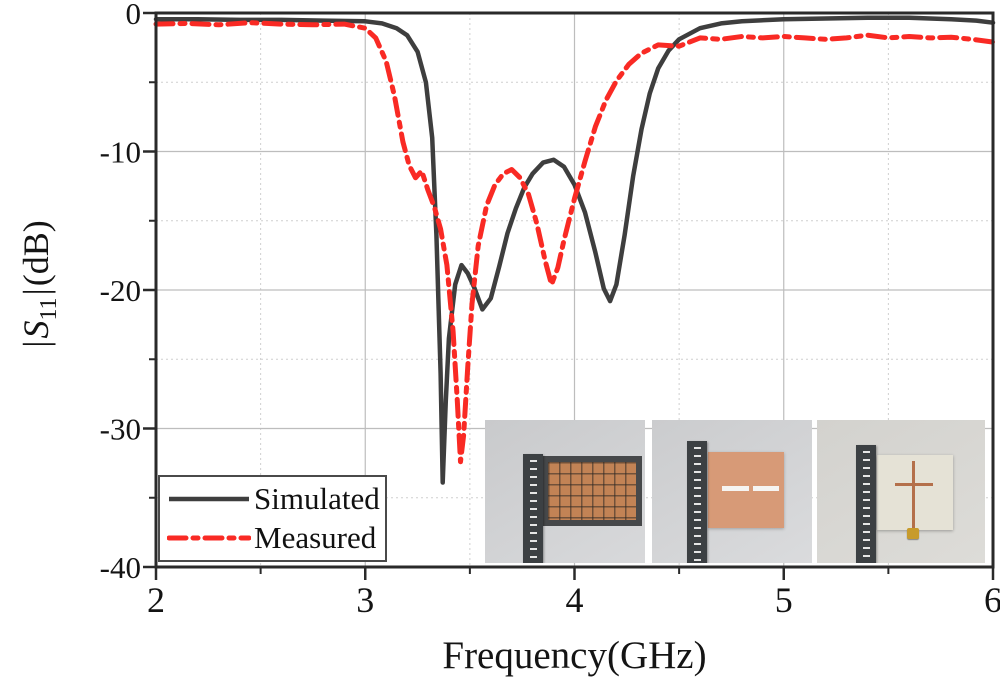 This screenshot has height=689, width=1000. What do you see at coordinates (913, 496) in the screenshot?
I see `cross-radiator-vertical` at bounding box center [913, 496].